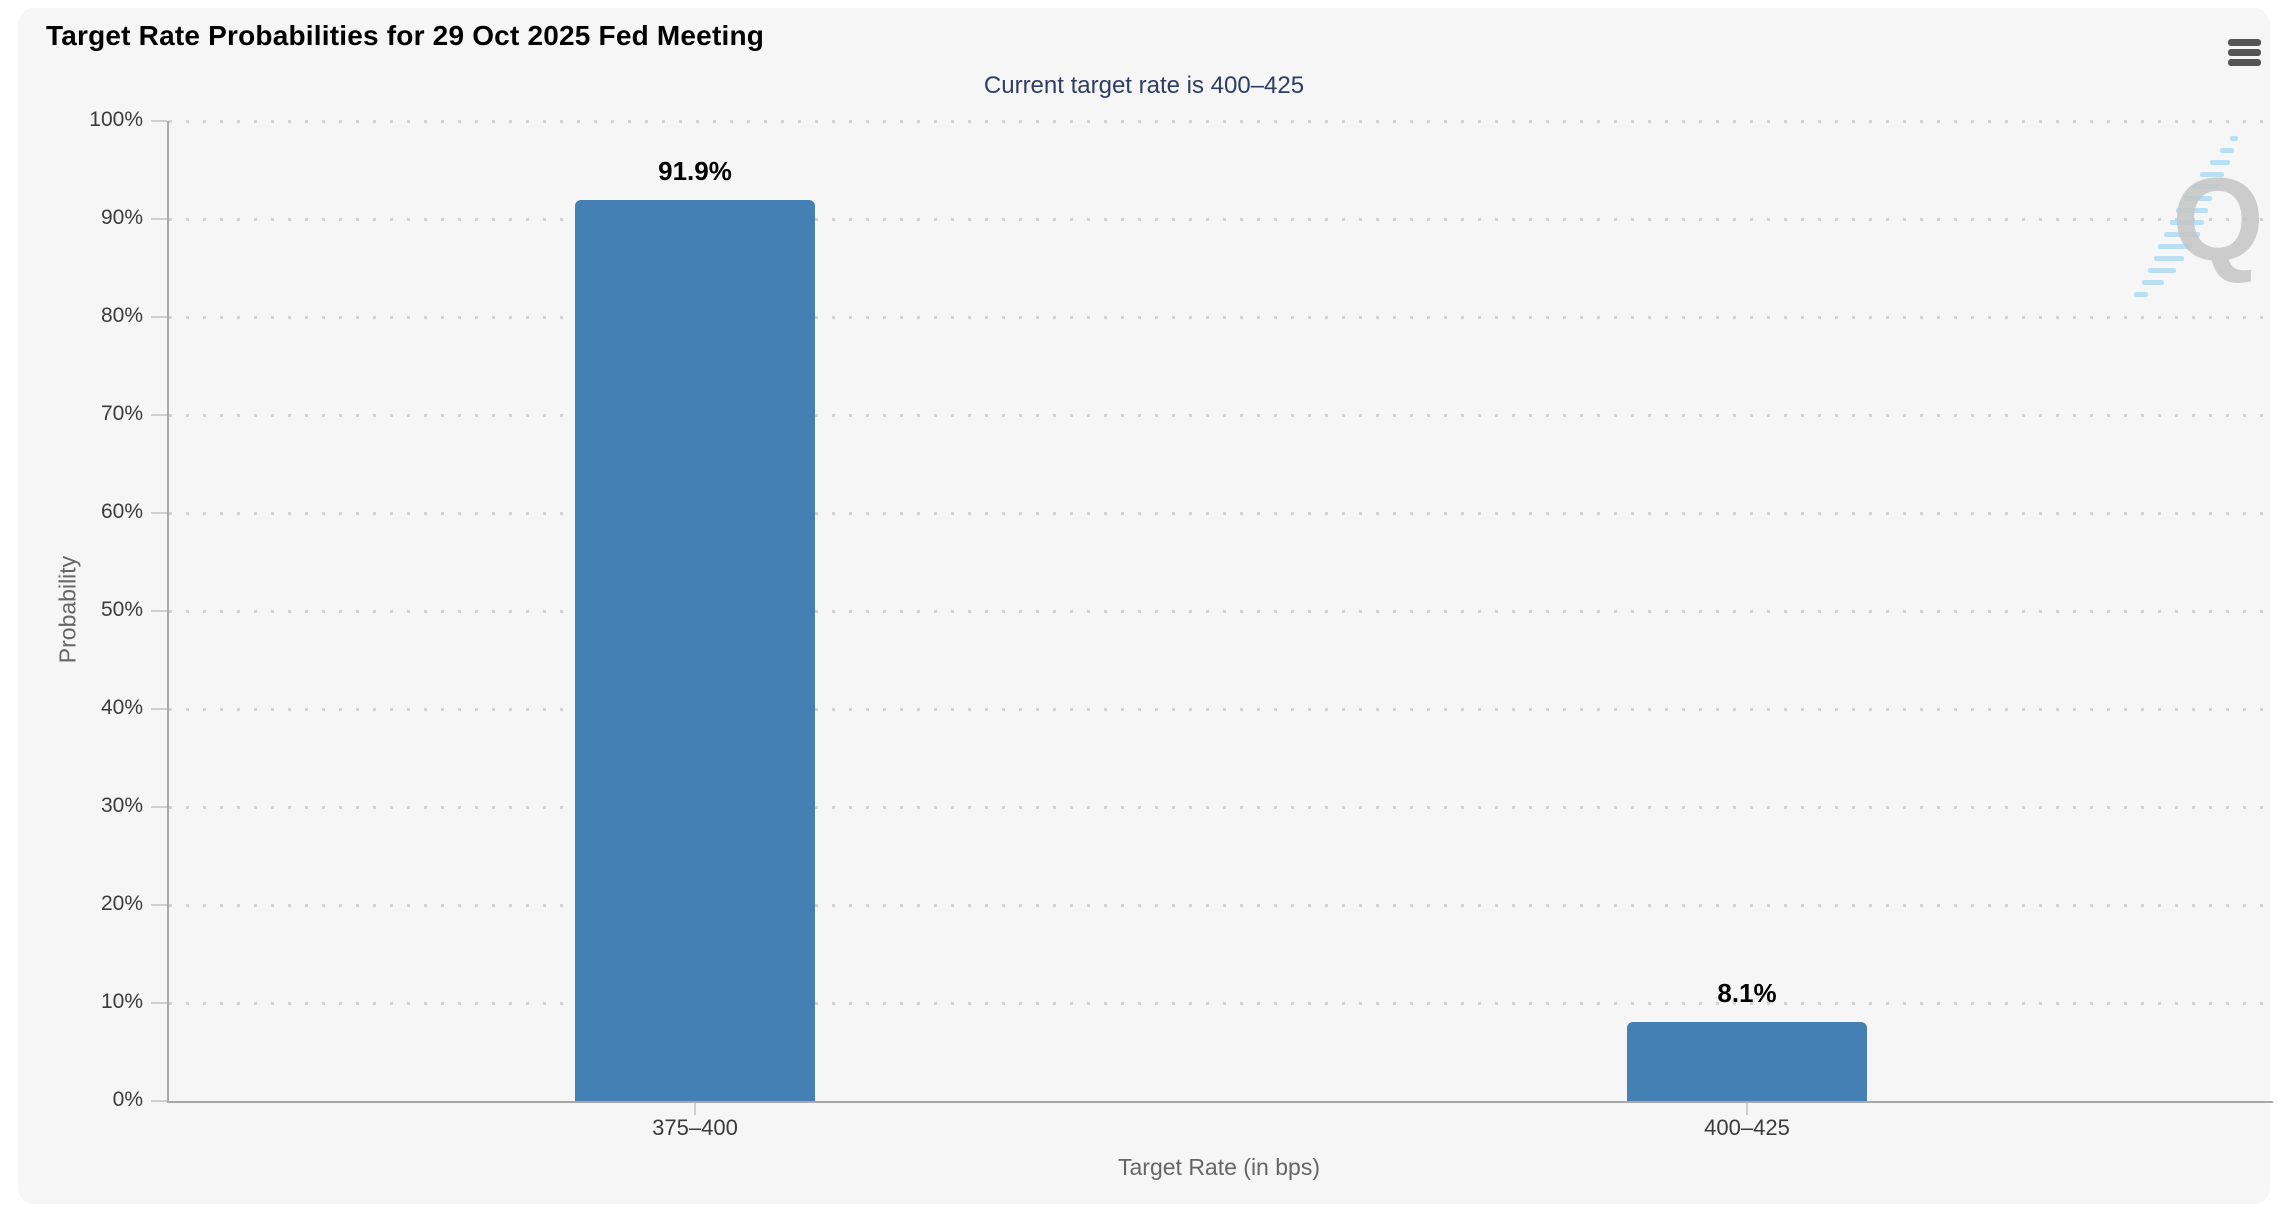  Describe the element at coordinates (1747, 1127) in the screenshot. I see `x-category-label: 400–425` at that location.